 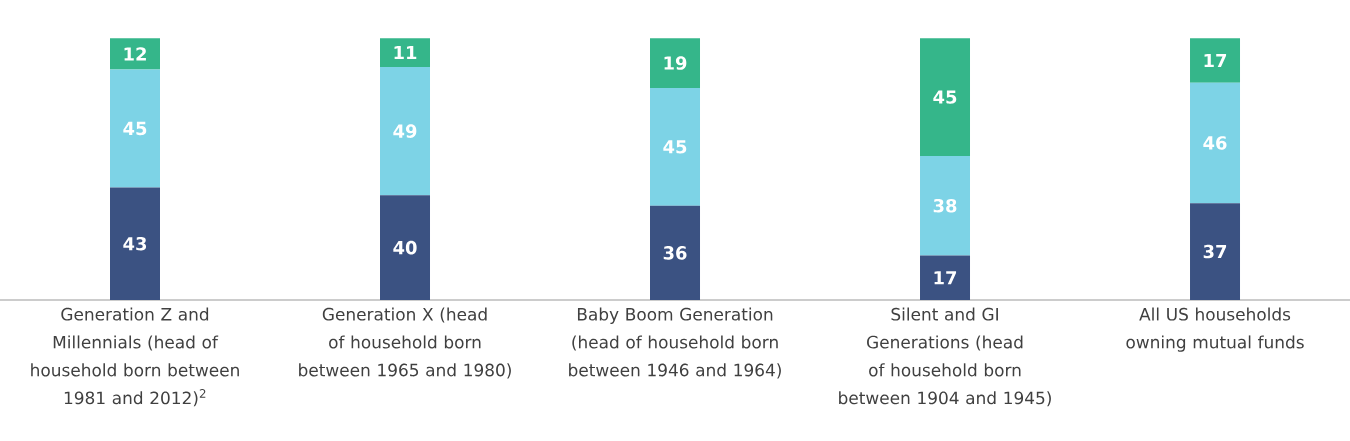 I want to click on x-tick-label: Silent and GI Generations (head of household born between 1904 and 1945), so click(x=945, y=357).